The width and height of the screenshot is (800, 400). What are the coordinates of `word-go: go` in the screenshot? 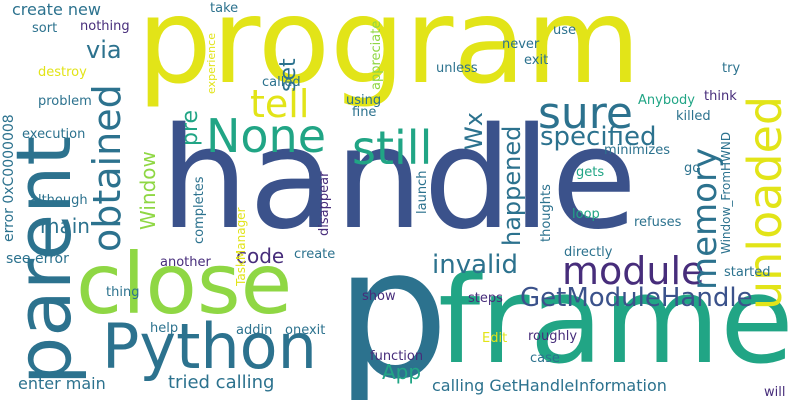 It's located at (692, 168).